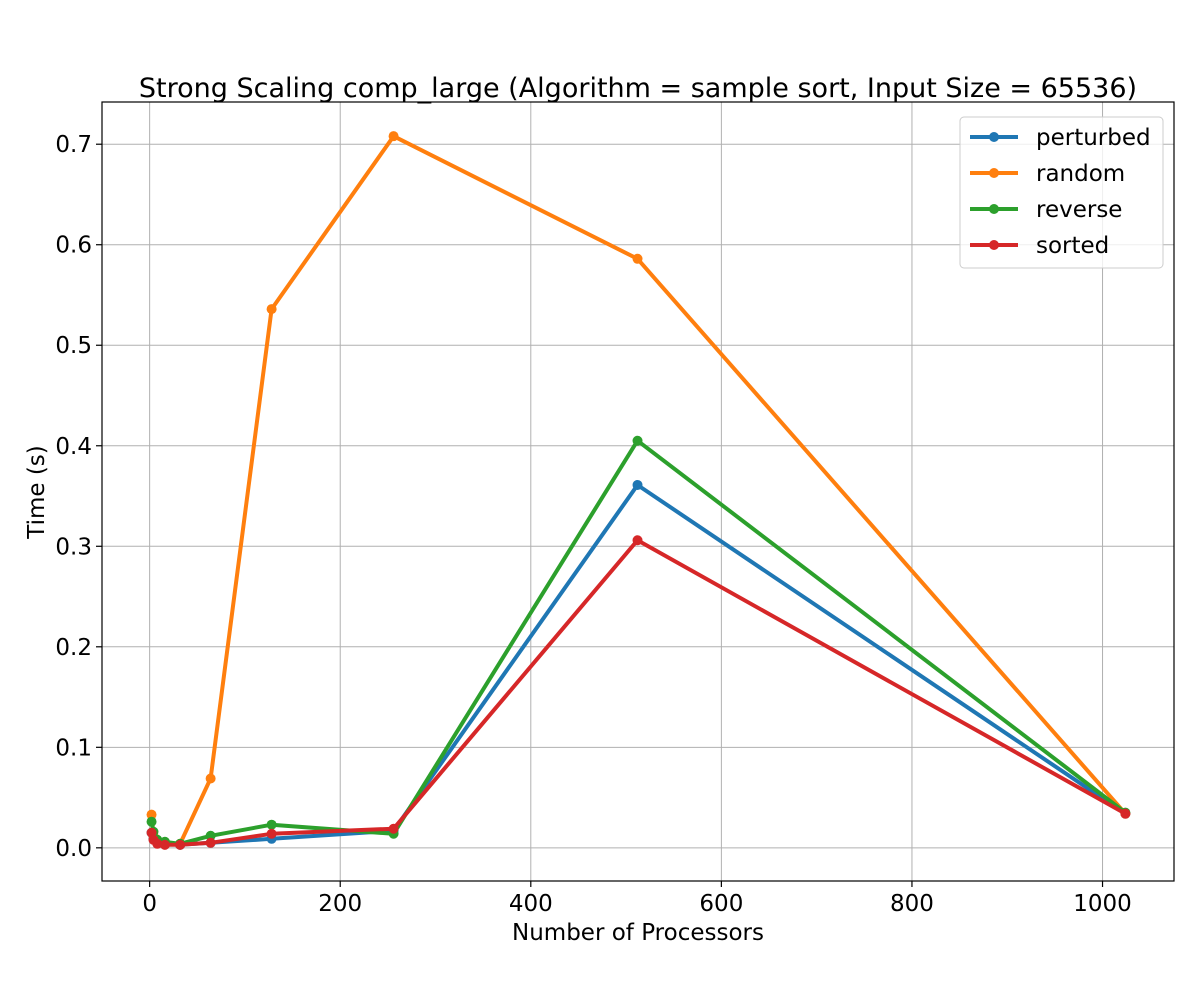 The image size is (1200, 1000). What do you see at coordinates (73, 346) in the screenshot?
I see `y-tick-label: 0.5` at bounding box center [73, 346].